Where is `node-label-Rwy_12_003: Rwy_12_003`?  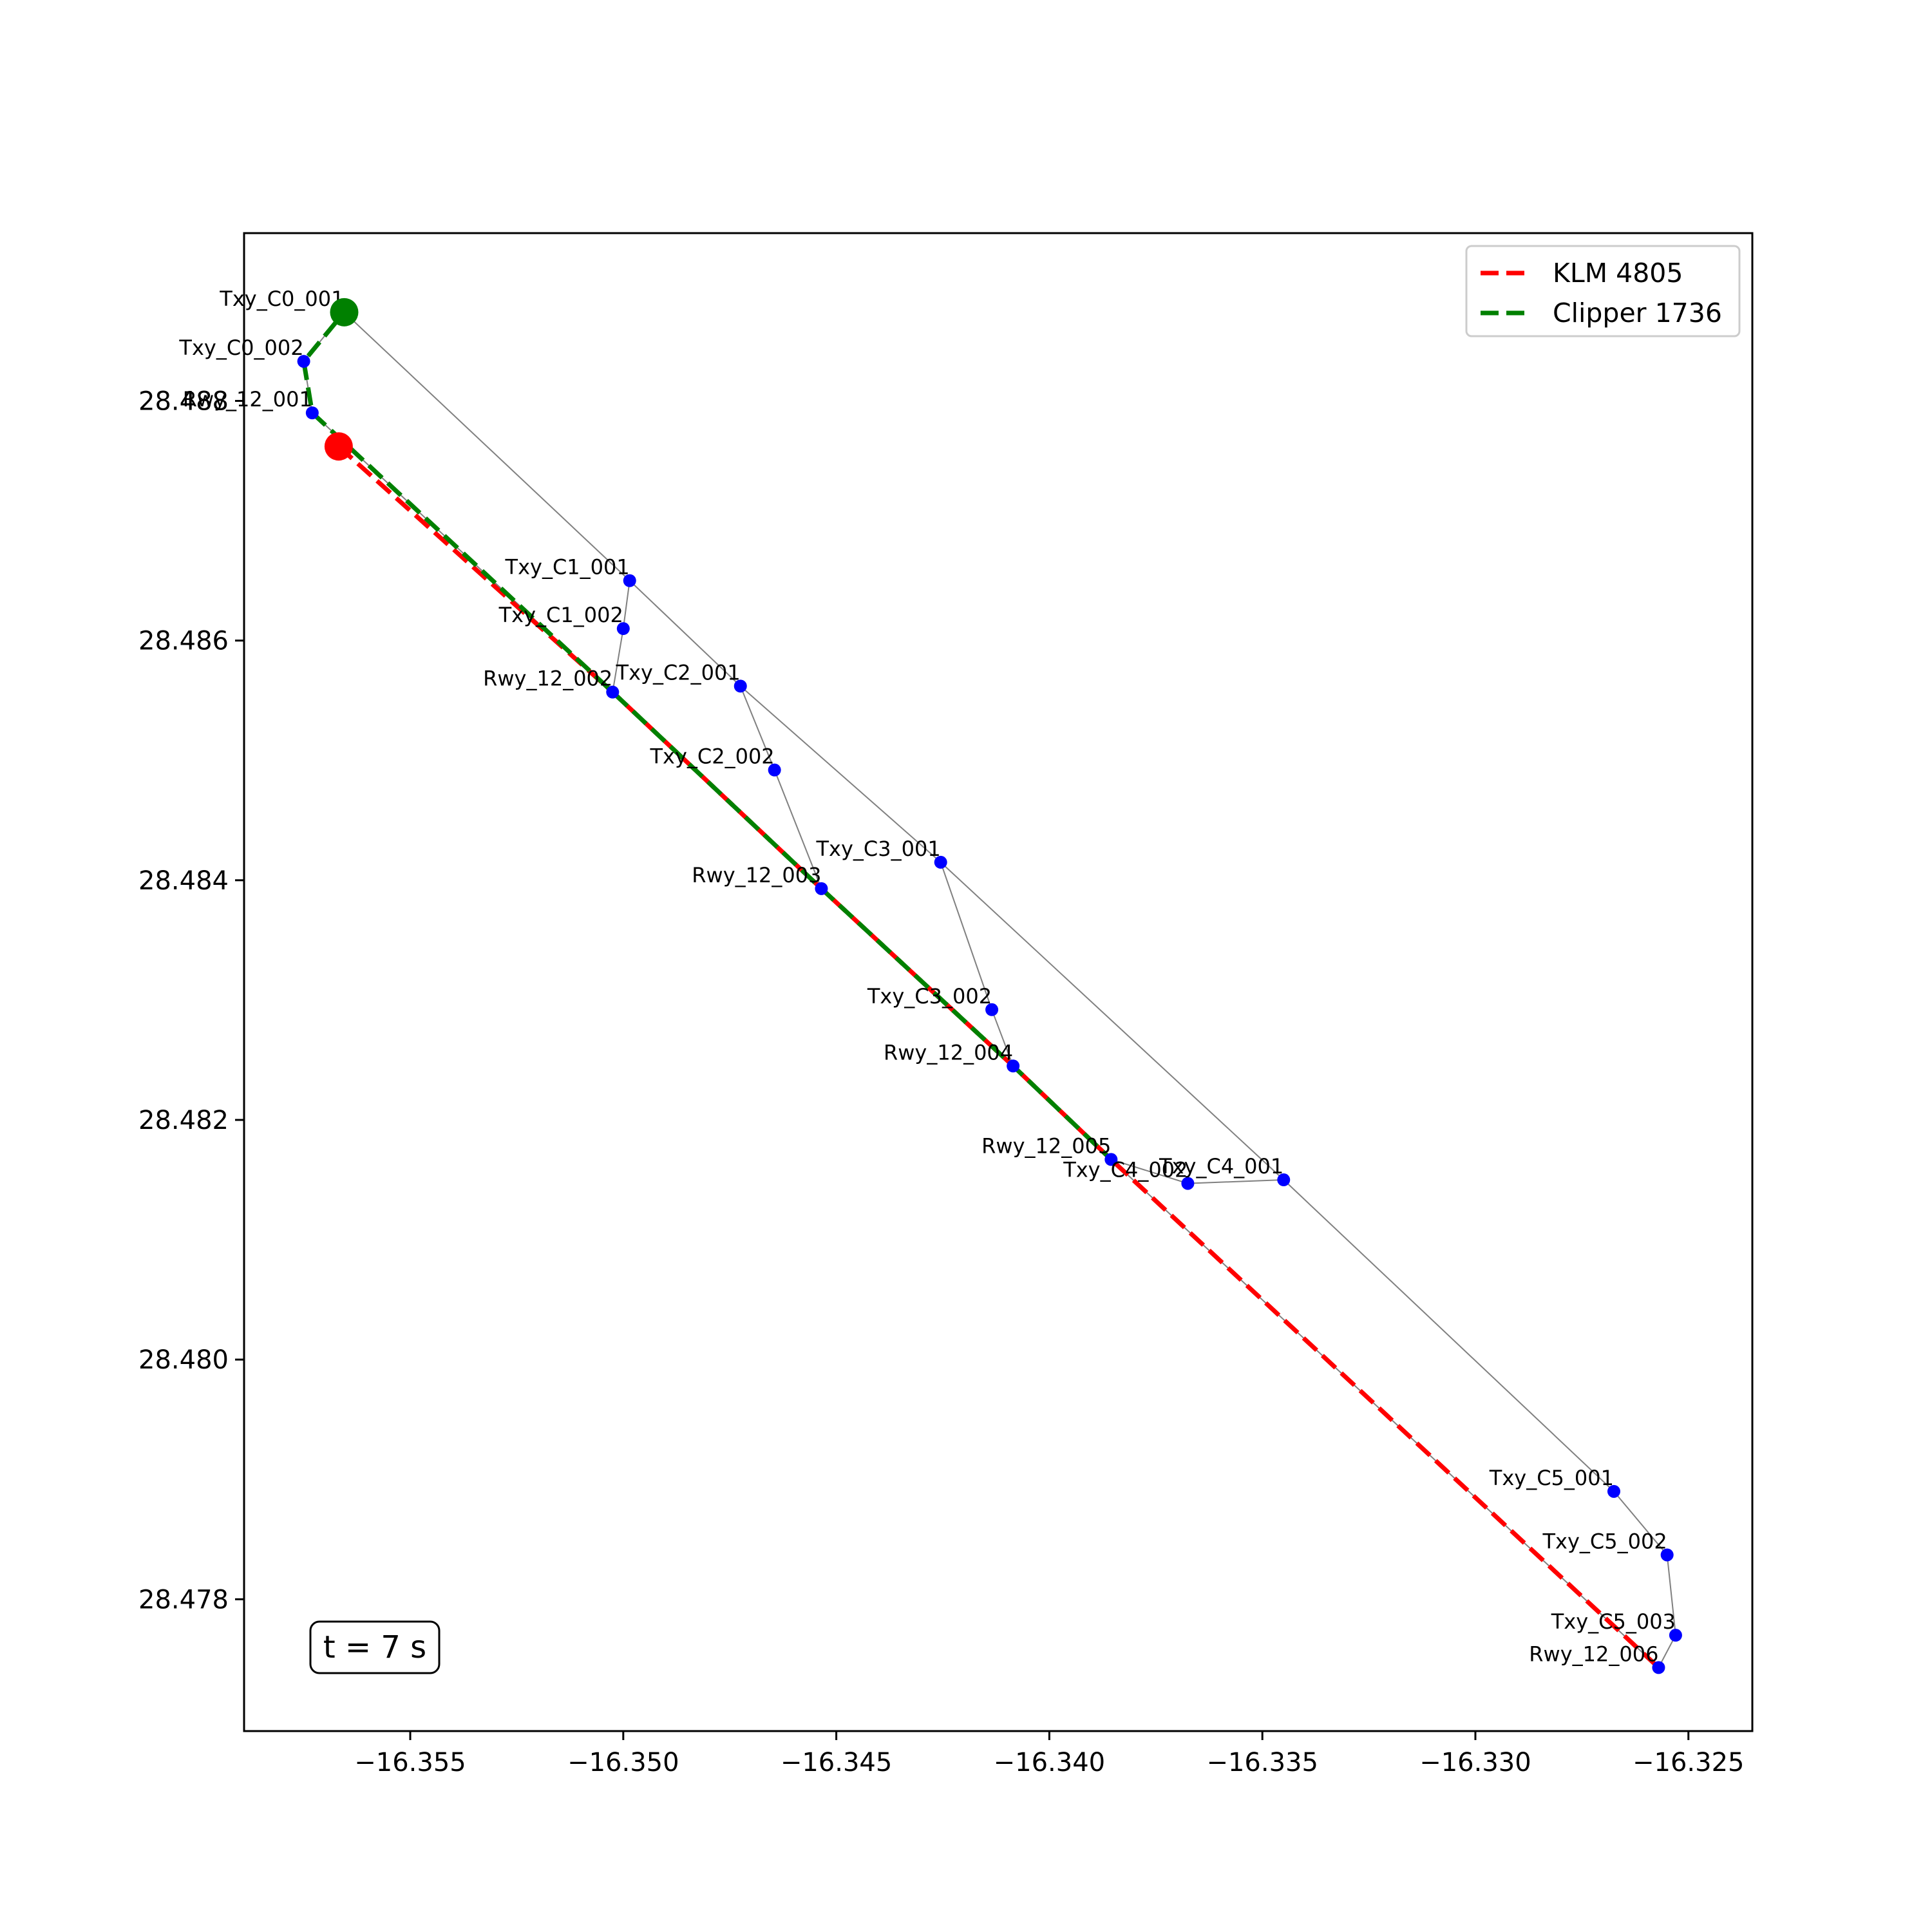
node-label-Rwy_12_003: Rwy_12_003 is located at coordinates (756, 875).